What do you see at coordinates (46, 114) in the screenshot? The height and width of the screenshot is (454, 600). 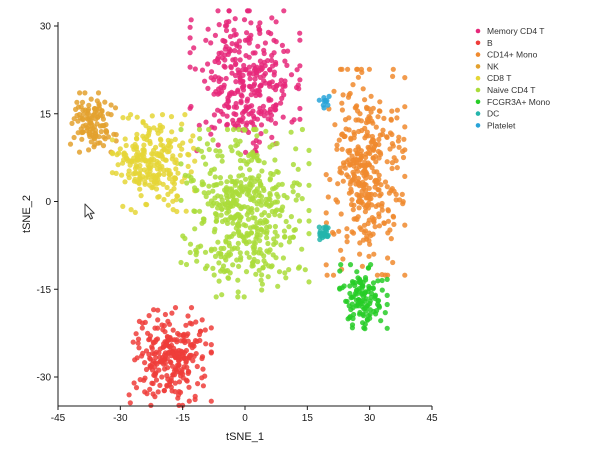 I see `y-tick-label: 15` at bounding box center [46, 114].